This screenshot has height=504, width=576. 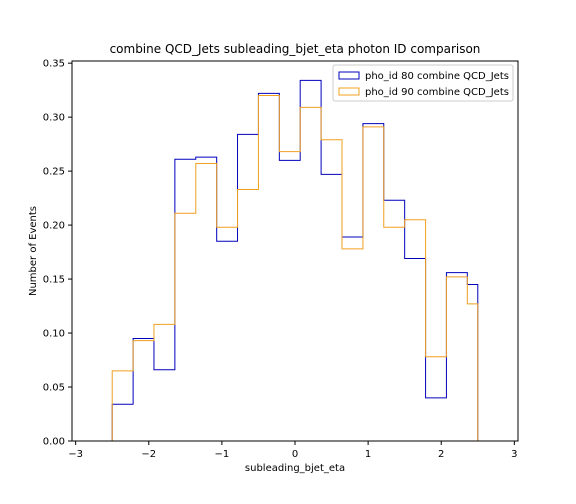 I want to click on x-tick-label: −1, so click(x=222, y=454).